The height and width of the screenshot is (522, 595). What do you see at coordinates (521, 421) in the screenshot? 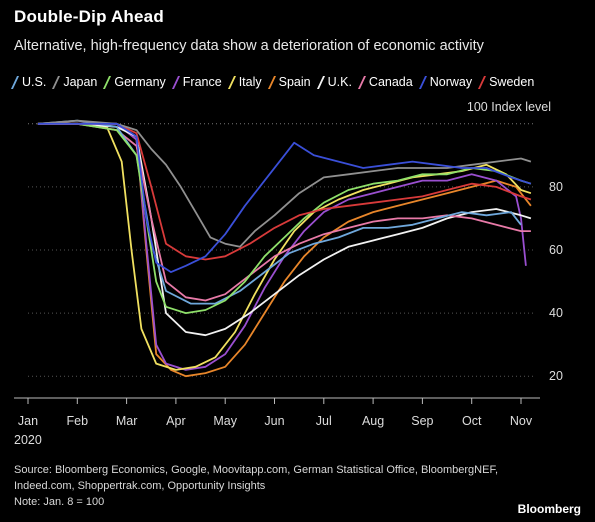
I see `x-tick-label: Nov` at bounding box center [521, 421].